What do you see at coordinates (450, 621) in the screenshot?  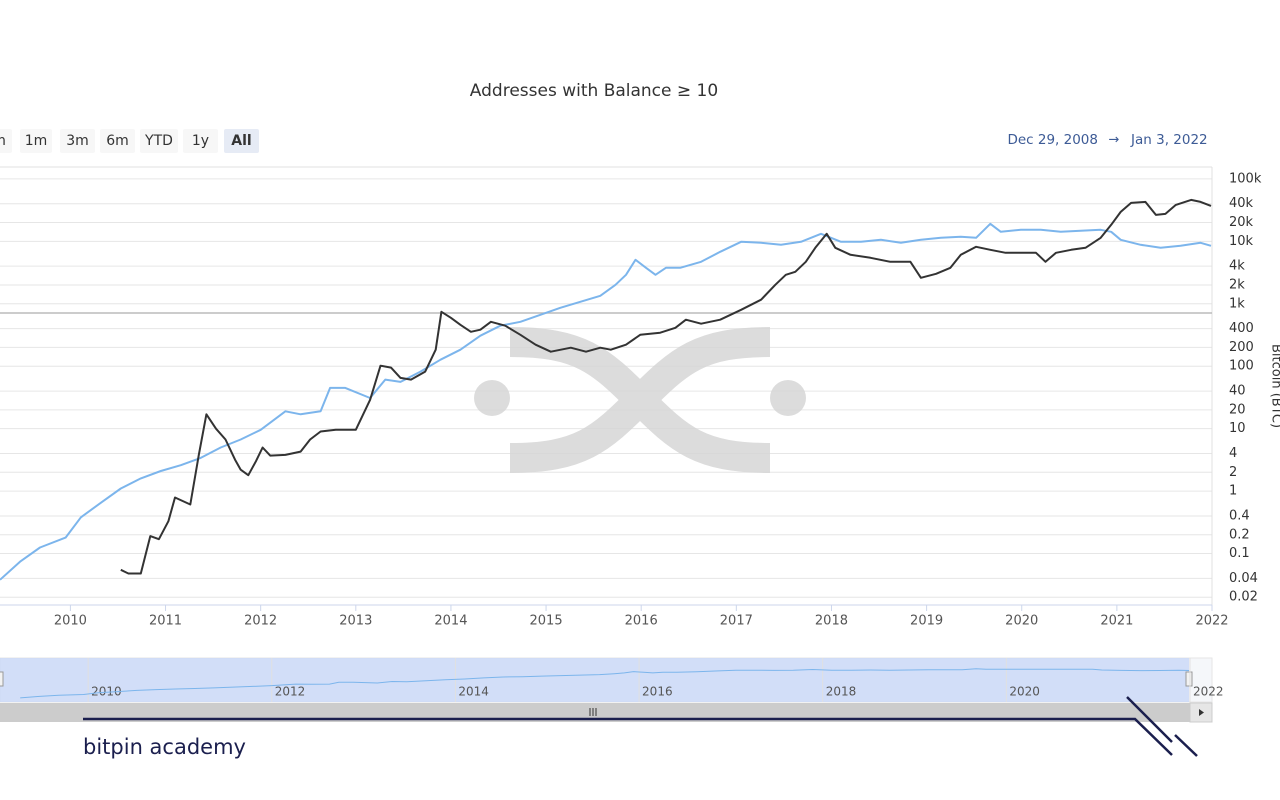 I see `x-tick-label: 2014` at bounding box center [450, 621].